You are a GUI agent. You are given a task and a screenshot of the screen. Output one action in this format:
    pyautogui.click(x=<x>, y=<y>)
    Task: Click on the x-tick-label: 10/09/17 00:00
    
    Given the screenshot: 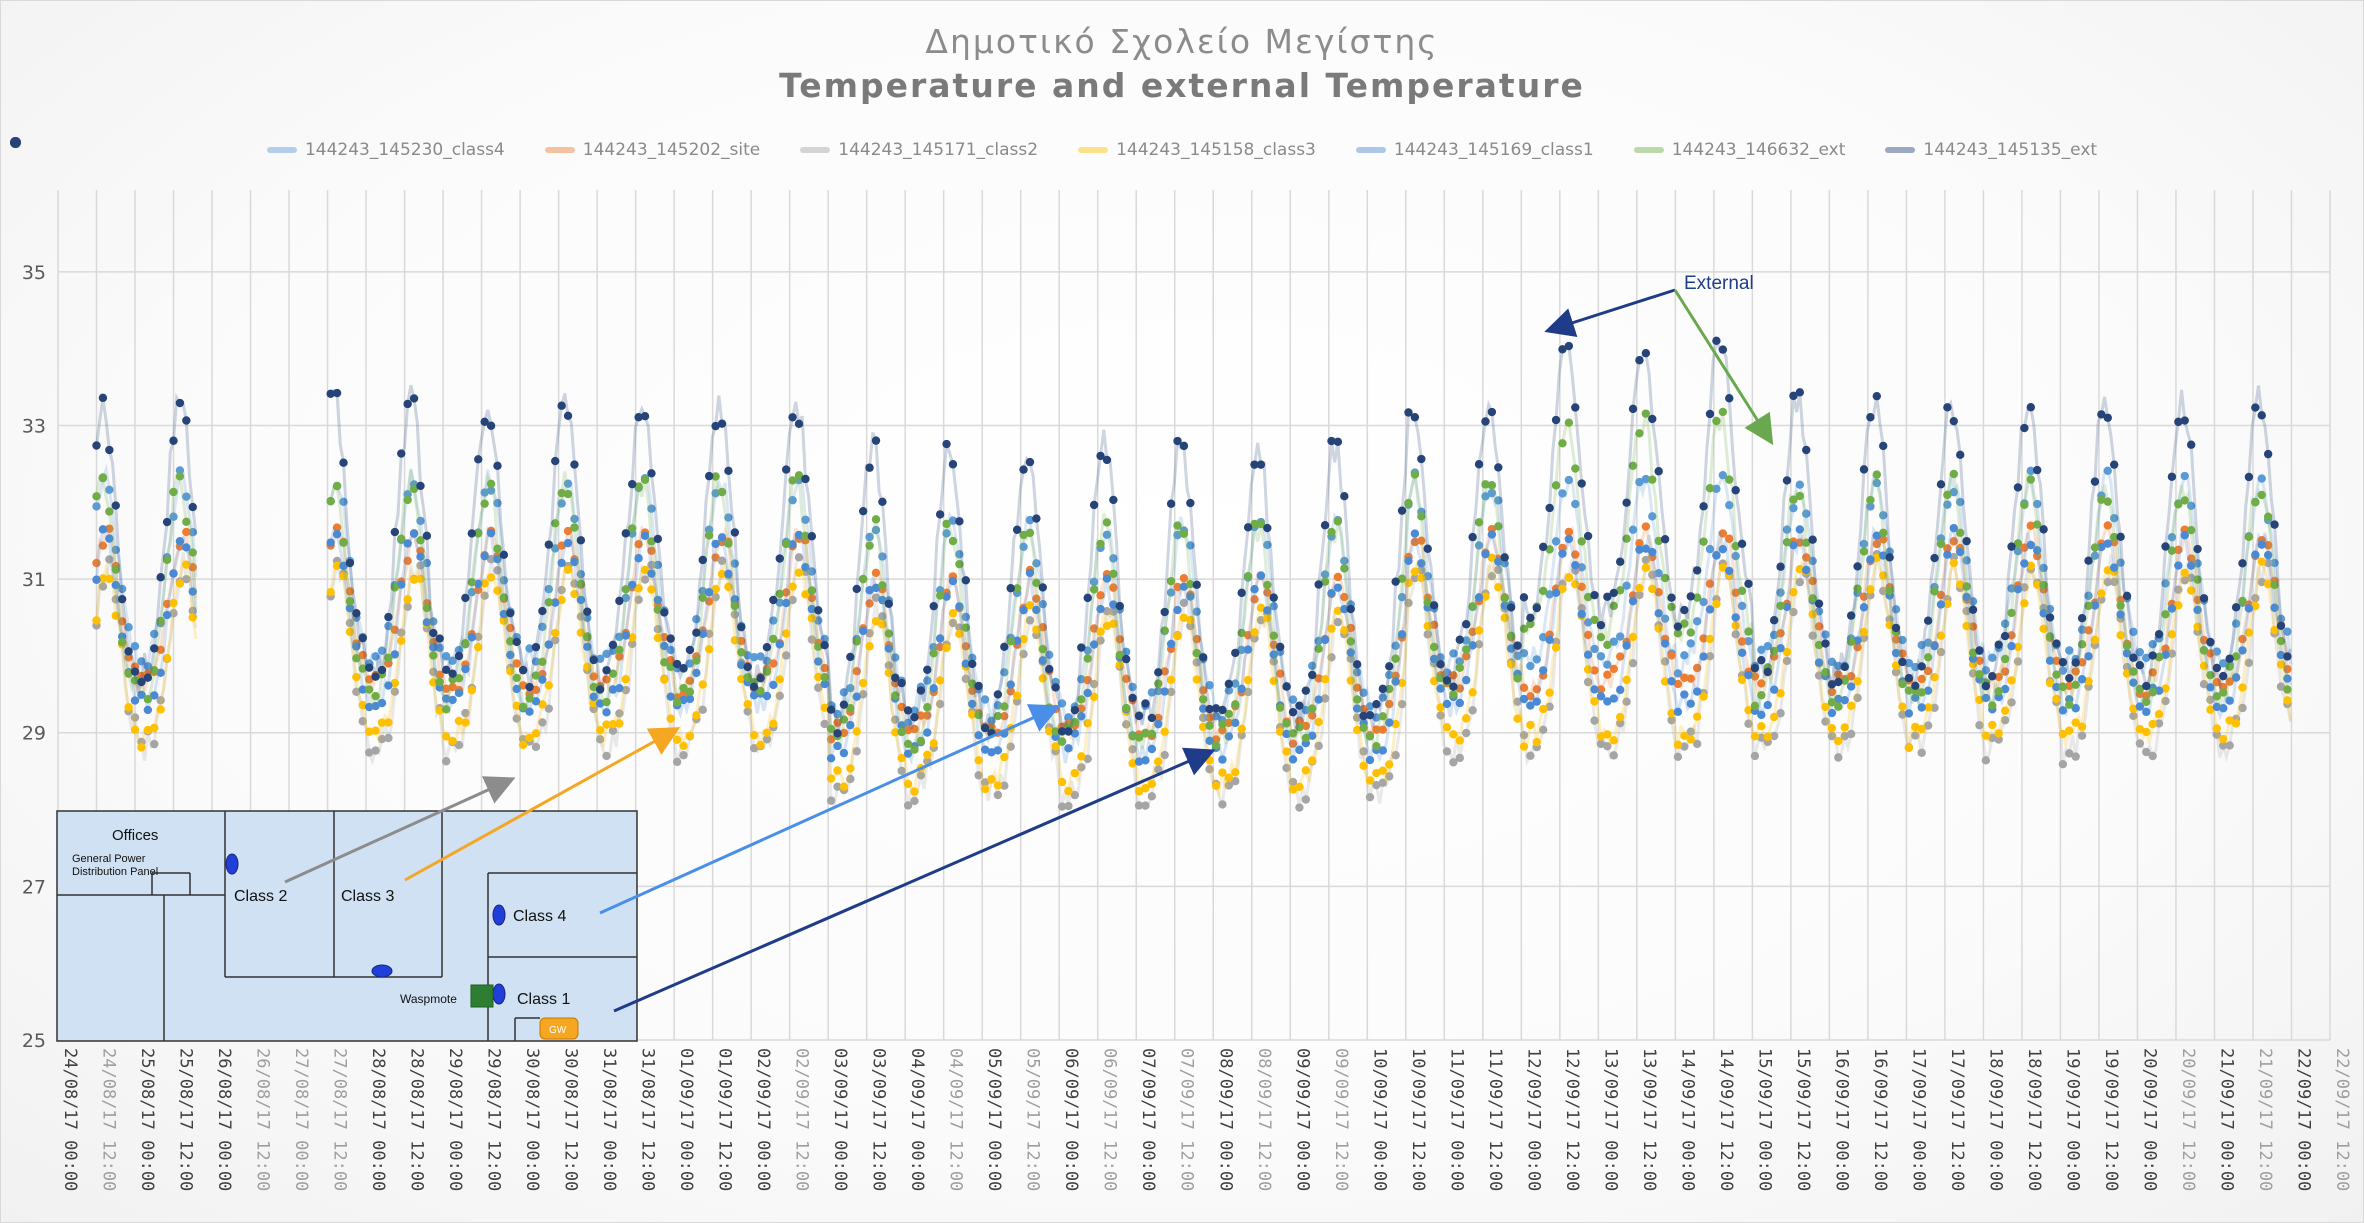 What is the action you would take?
    pyautogui.click(x=1379, y=1119)
    